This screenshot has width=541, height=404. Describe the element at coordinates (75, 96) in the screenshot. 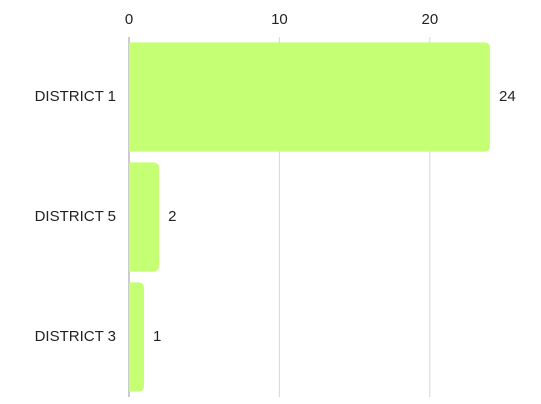

I see `y-tick-label: DISTRICT 1` at that location.